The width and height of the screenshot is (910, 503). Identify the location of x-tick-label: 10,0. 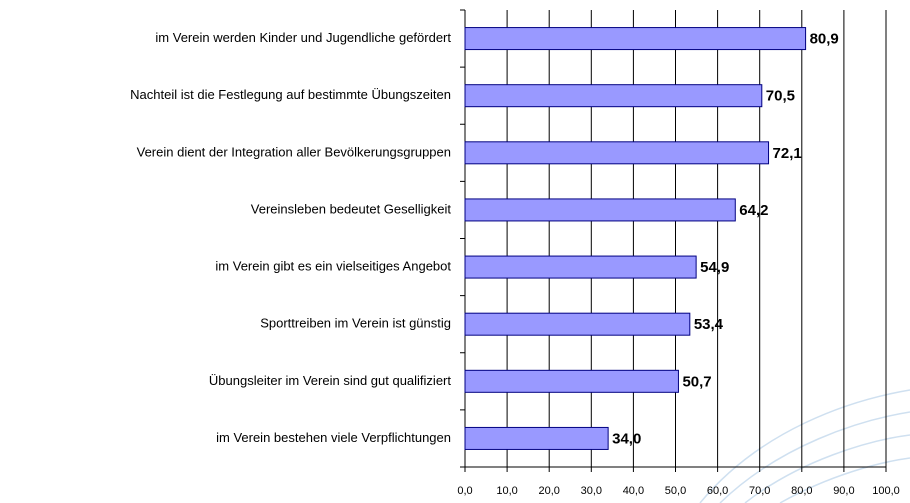
(506, 491).